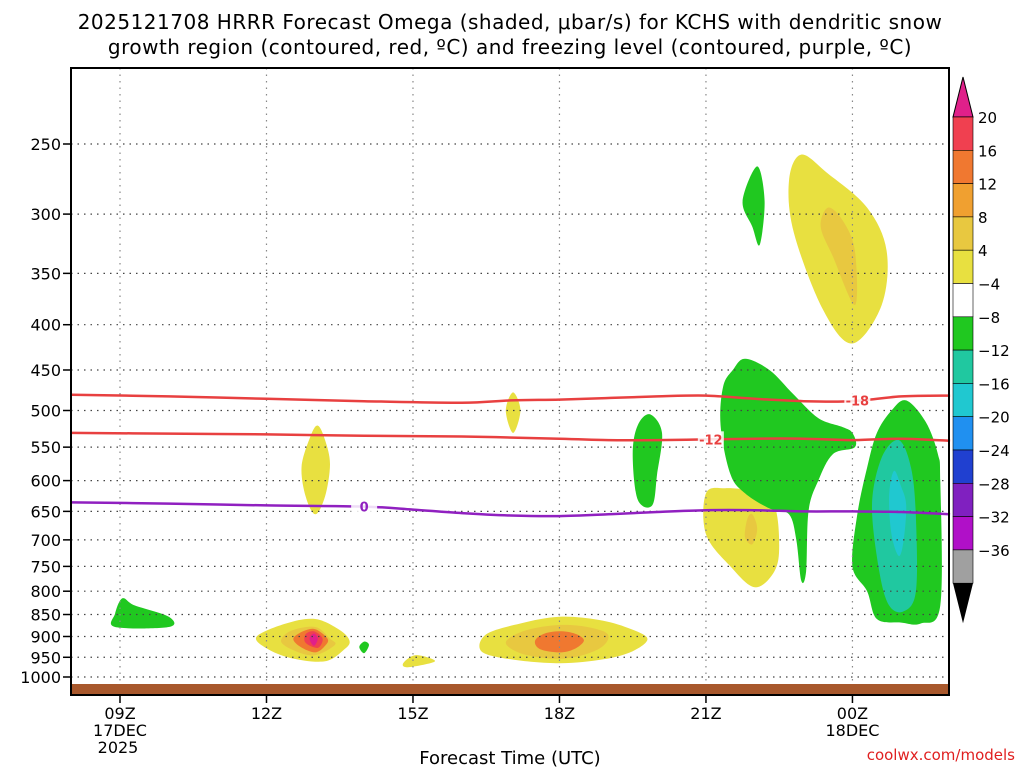 The width and height of the screenshot is (1024, 768). I want to click on contour-line-m18, so click(511, 398).